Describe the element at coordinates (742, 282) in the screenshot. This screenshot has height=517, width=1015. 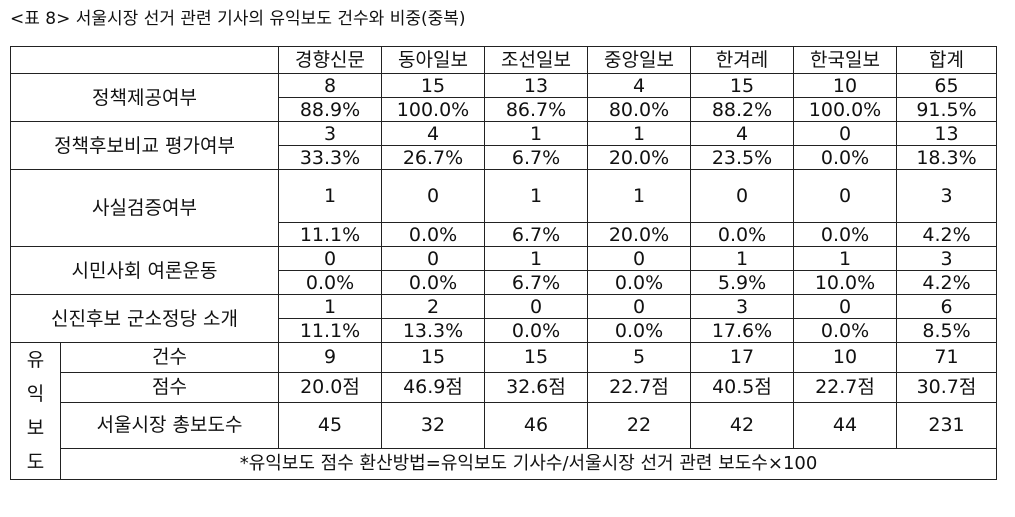
I see `percent-cell: 5.9%` at that location.